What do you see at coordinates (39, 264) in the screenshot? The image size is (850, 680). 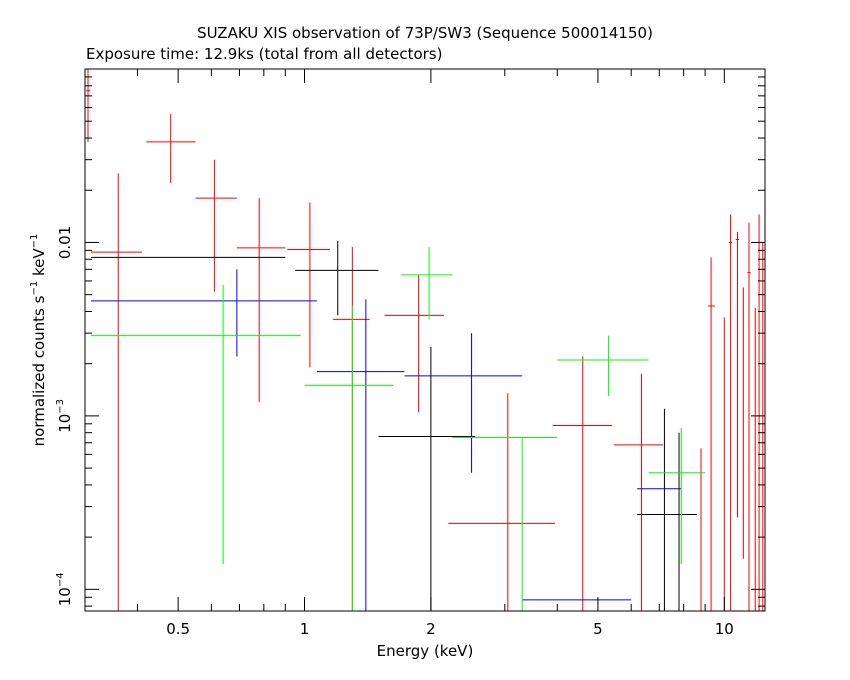 I see `y-axis-label-mid: keV` at bounding box center [39, 264].